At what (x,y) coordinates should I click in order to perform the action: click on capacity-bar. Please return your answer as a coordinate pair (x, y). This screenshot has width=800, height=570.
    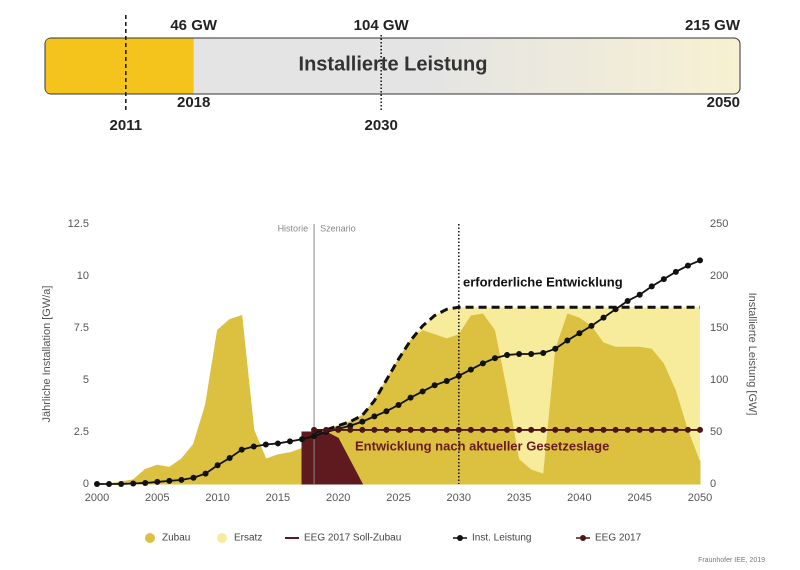
    Looking at the image, I should click on (392, 66).